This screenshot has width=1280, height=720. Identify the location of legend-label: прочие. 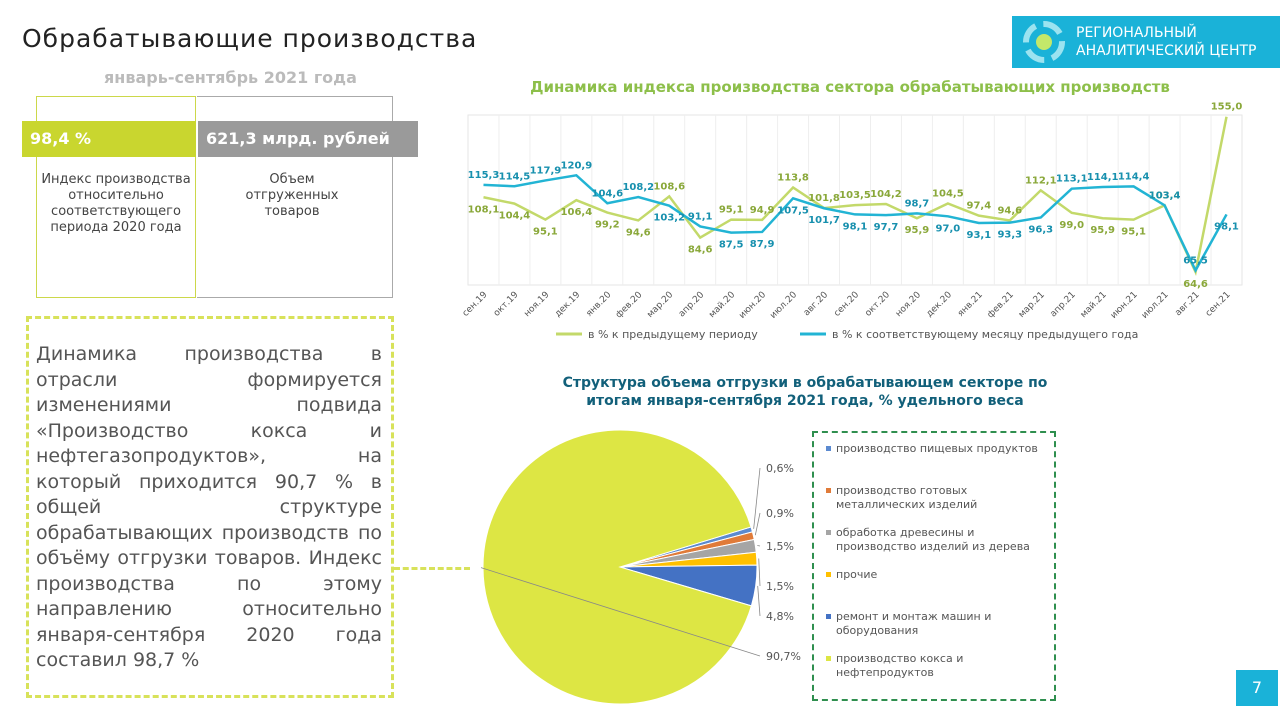
(857, 574).